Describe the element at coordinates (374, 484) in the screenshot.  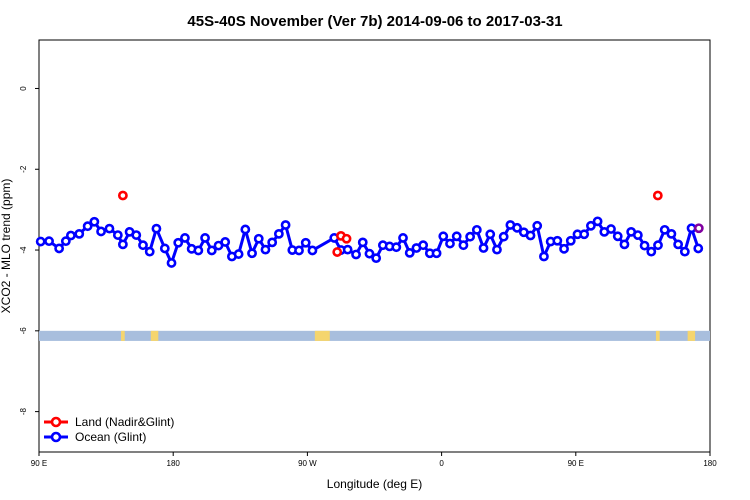
I see `x-axis-label: Longitude (deg E)` at that location.